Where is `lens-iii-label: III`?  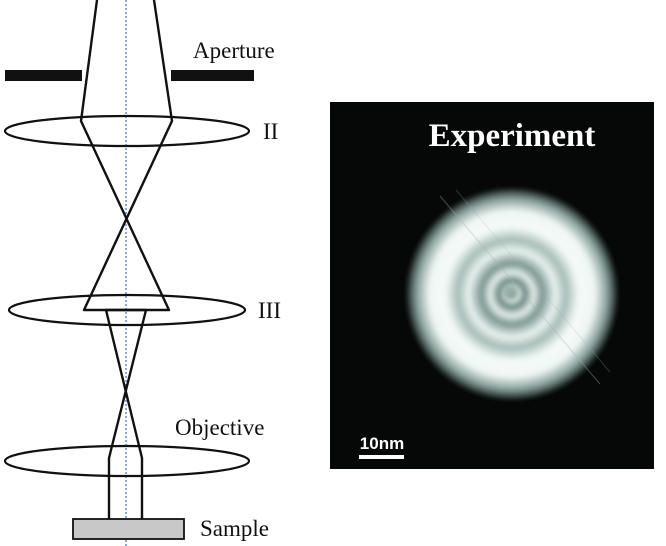
lens-iii-label: III is located at coordinates (269, 310).